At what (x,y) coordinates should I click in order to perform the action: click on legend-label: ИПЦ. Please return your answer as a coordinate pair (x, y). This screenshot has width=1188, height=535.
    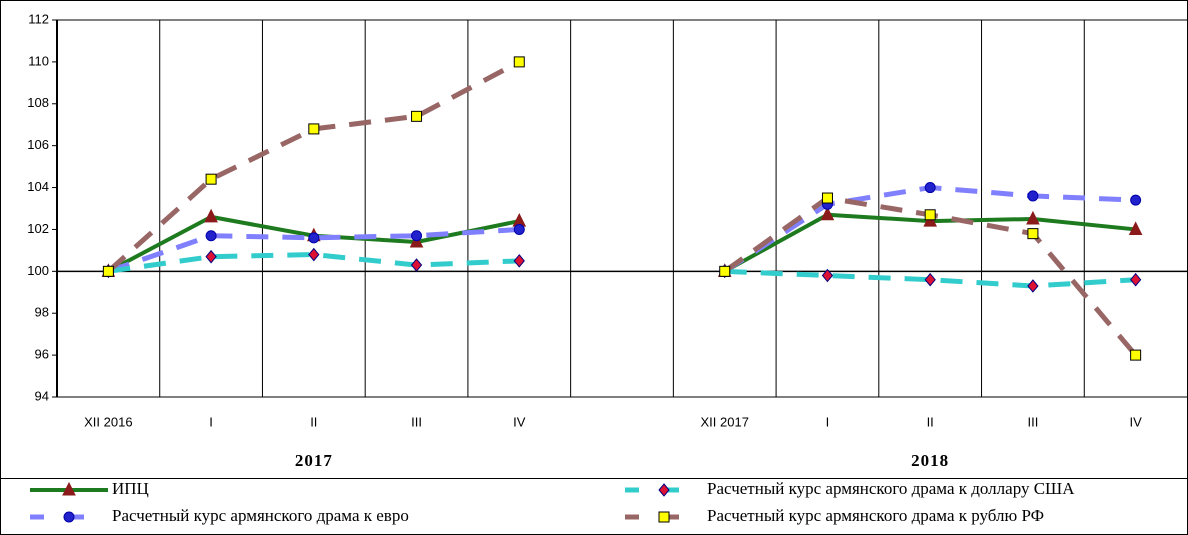
    Looking at the image, I should click on (130, 488).